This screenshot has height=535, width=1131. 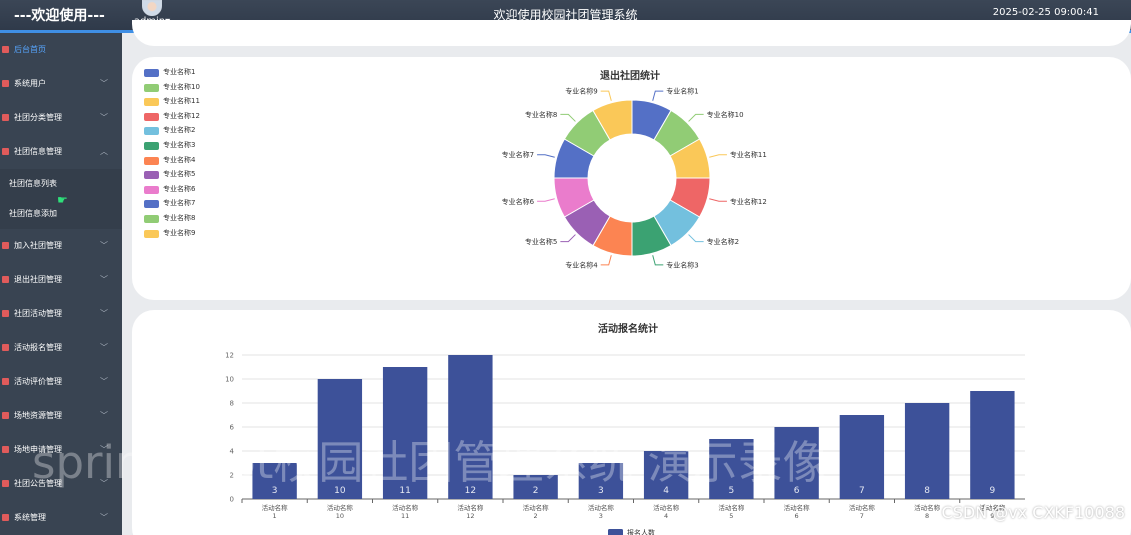 What do you see at coordinates (152, 8) in the screenshot?
I see `avatar` at bounding box center [152, 8].